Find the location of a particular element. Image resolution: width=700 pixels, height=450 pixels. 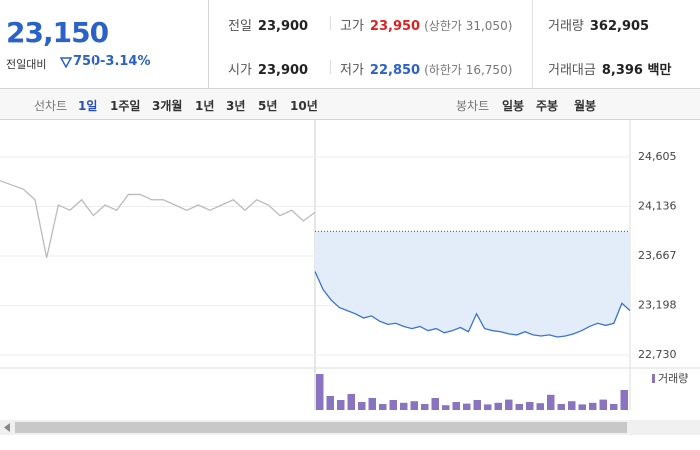

tab: 5년 is located at coordinates (268, 106).